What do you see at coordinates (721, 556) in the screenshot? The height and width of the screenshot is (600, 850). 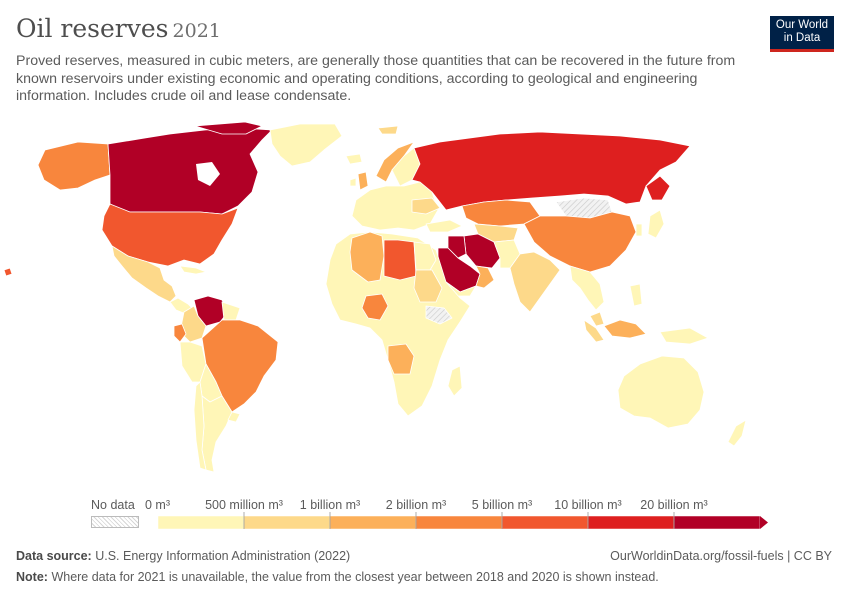 I see `credit-link: OurWorldinData.org/fossil-fuels | CC BY` at bounding box center [721, 556].